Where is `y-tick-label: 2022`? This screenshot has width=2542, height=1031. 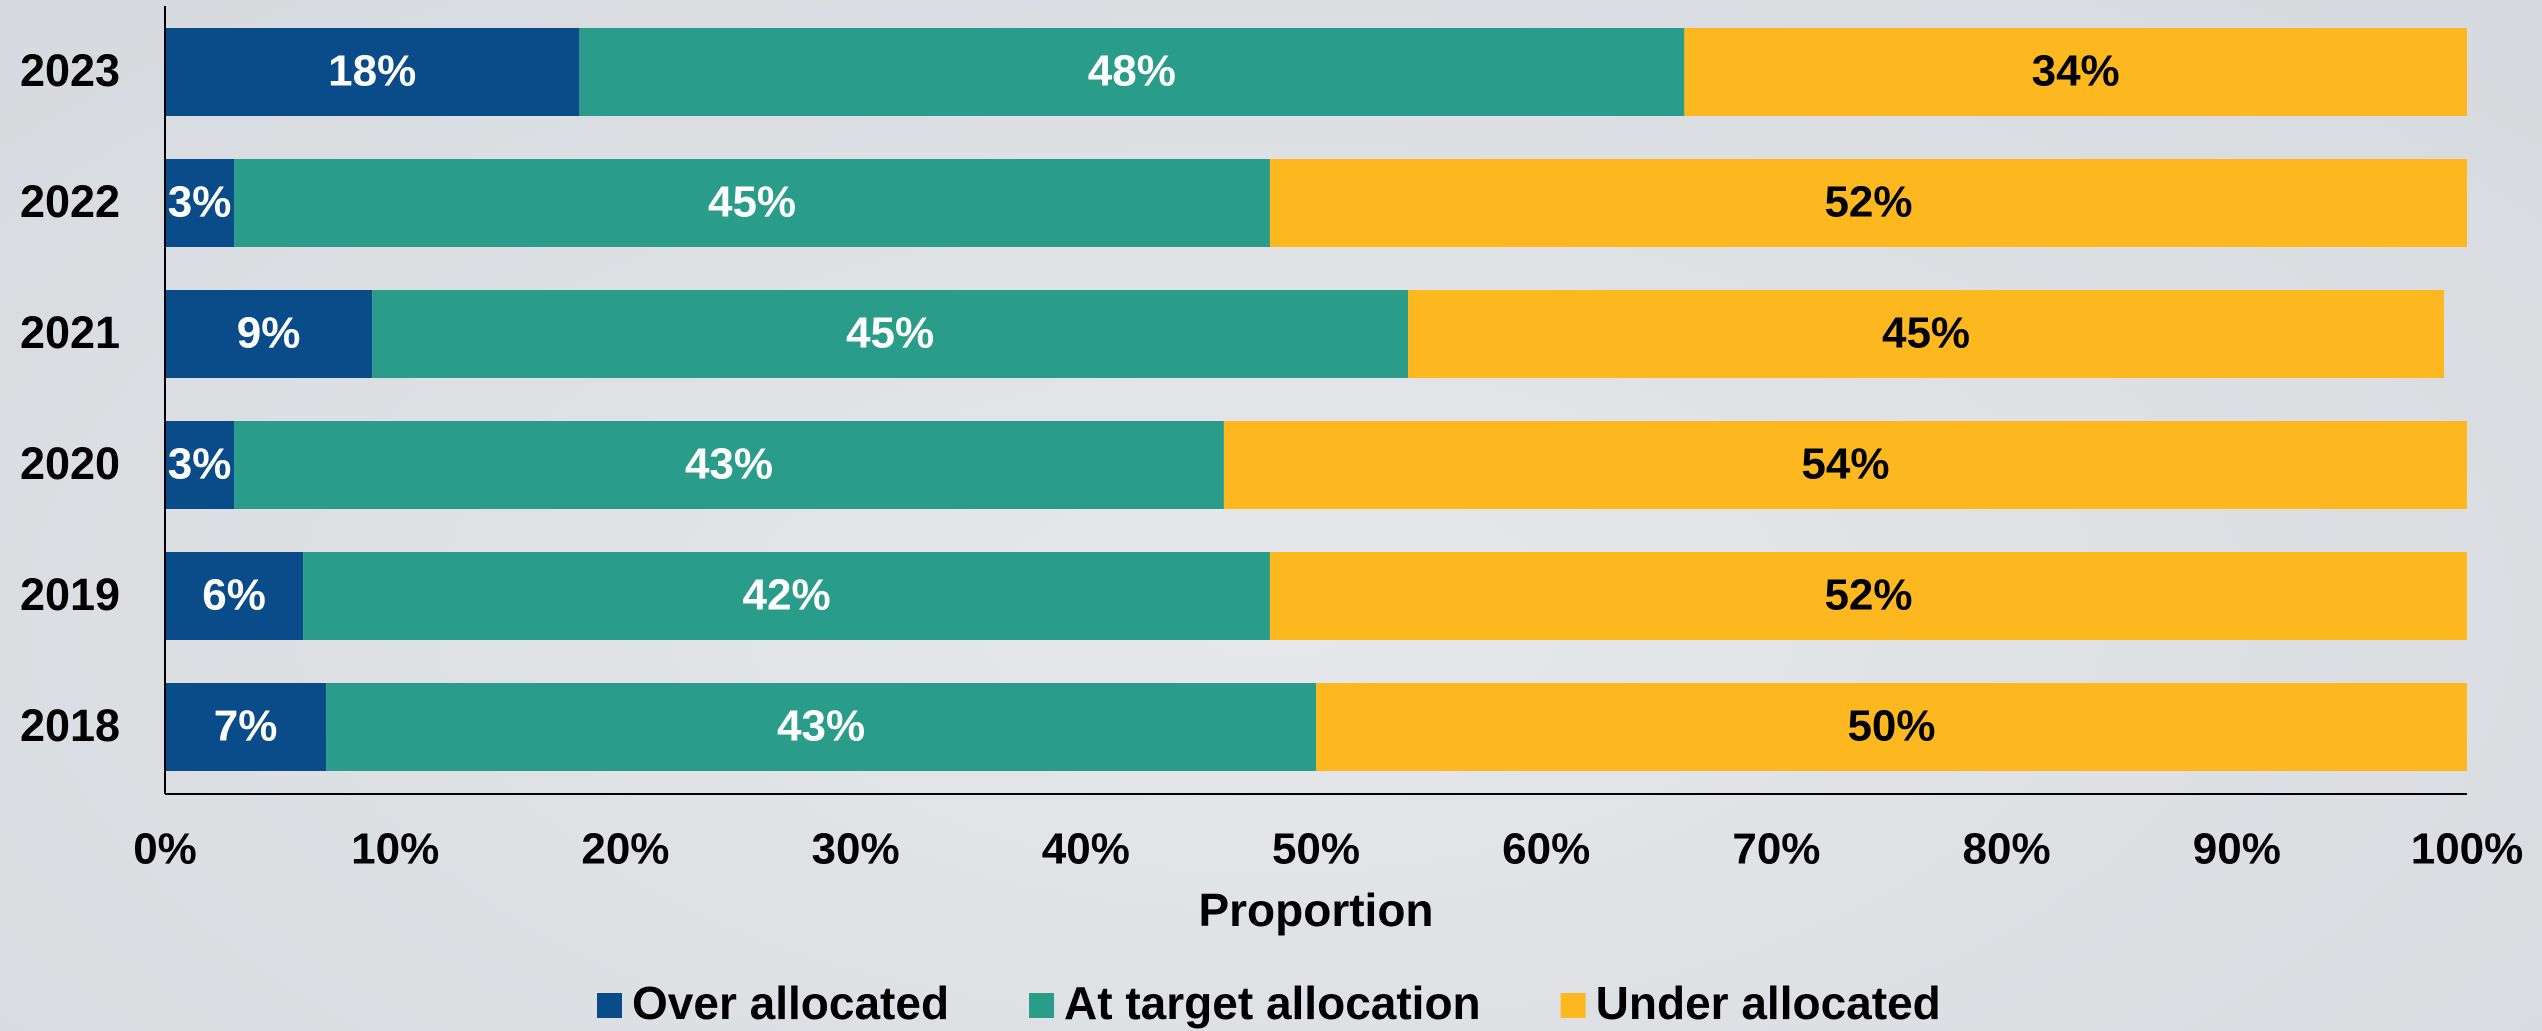 y-tick-label: 2022 is located at coordinates (70, 201).